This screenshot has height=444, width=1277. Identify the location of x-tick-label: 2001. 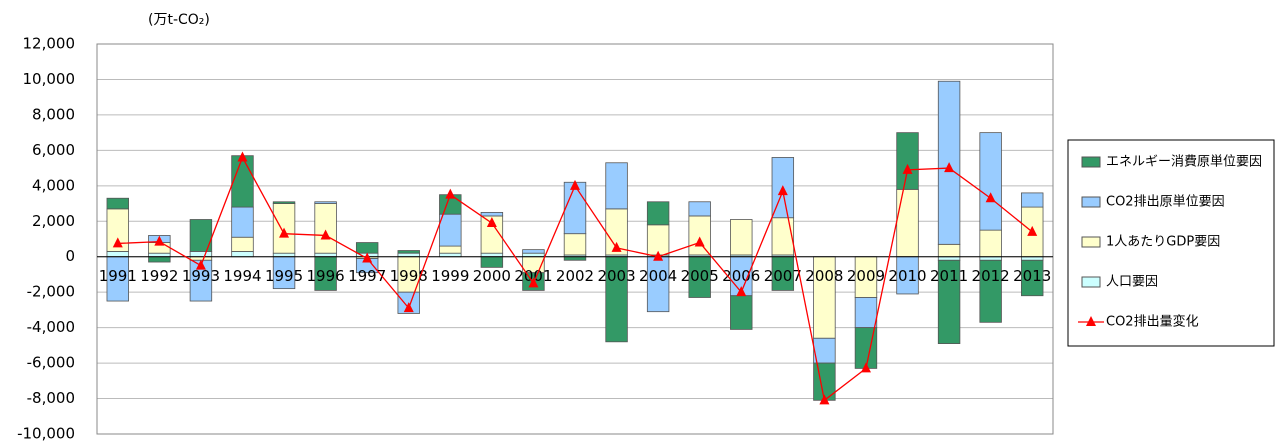
(533, 276).